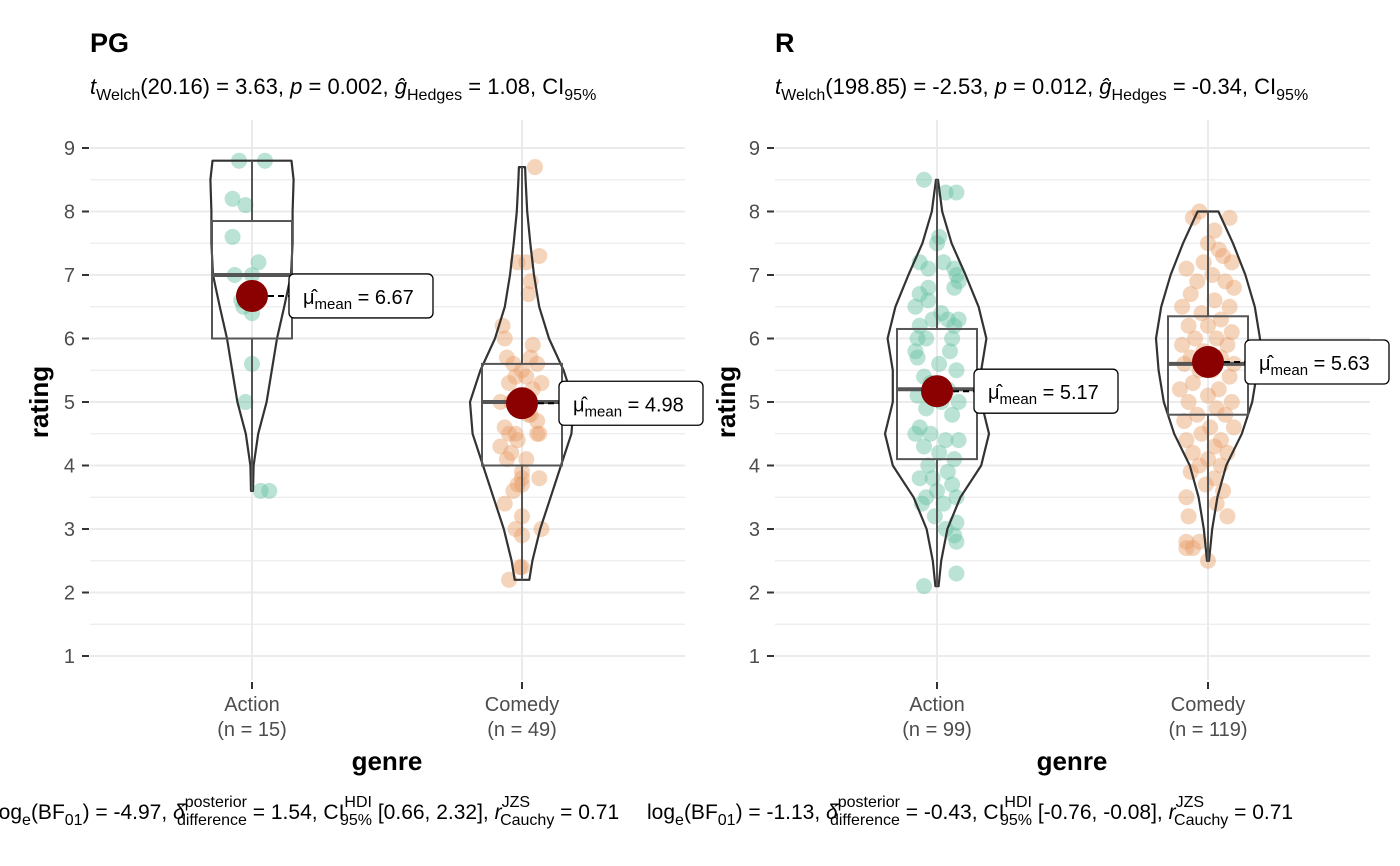 The height and width of the screenshot is (866, 1400). What do you see at coordinates (754, 657) in the screenshot?
I see `y-tick-label: 1` at bounding box center [754, 657].